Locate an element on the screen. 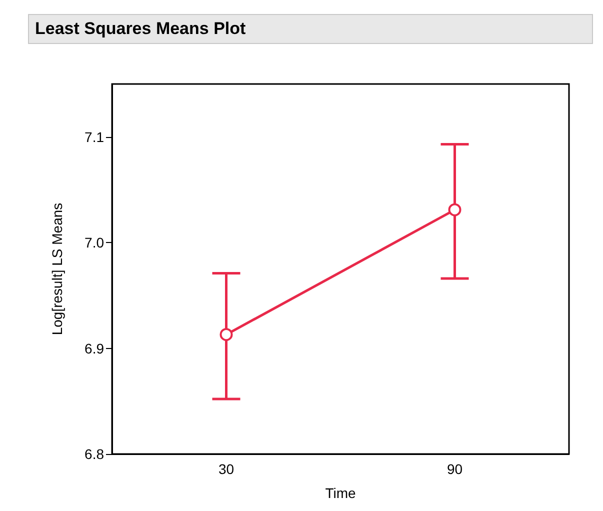 The height and width of the screenshot is (511, 603). y-tick-label: 6.9 is located at coordinates (94, 348).